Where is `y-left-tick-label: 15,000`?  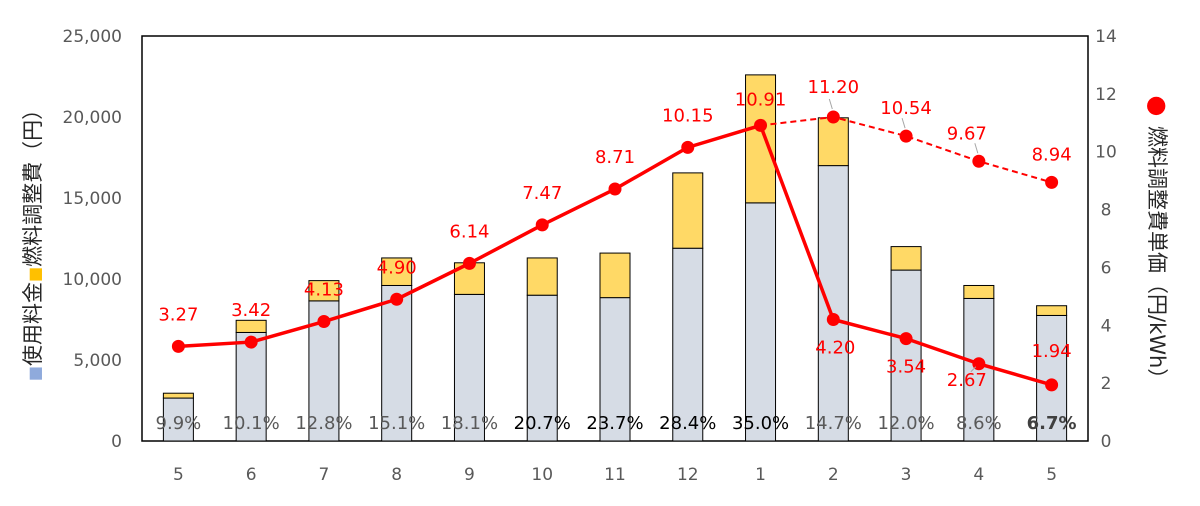
y-left-tick-label: 15,000 is located at coordinates (92, 199).